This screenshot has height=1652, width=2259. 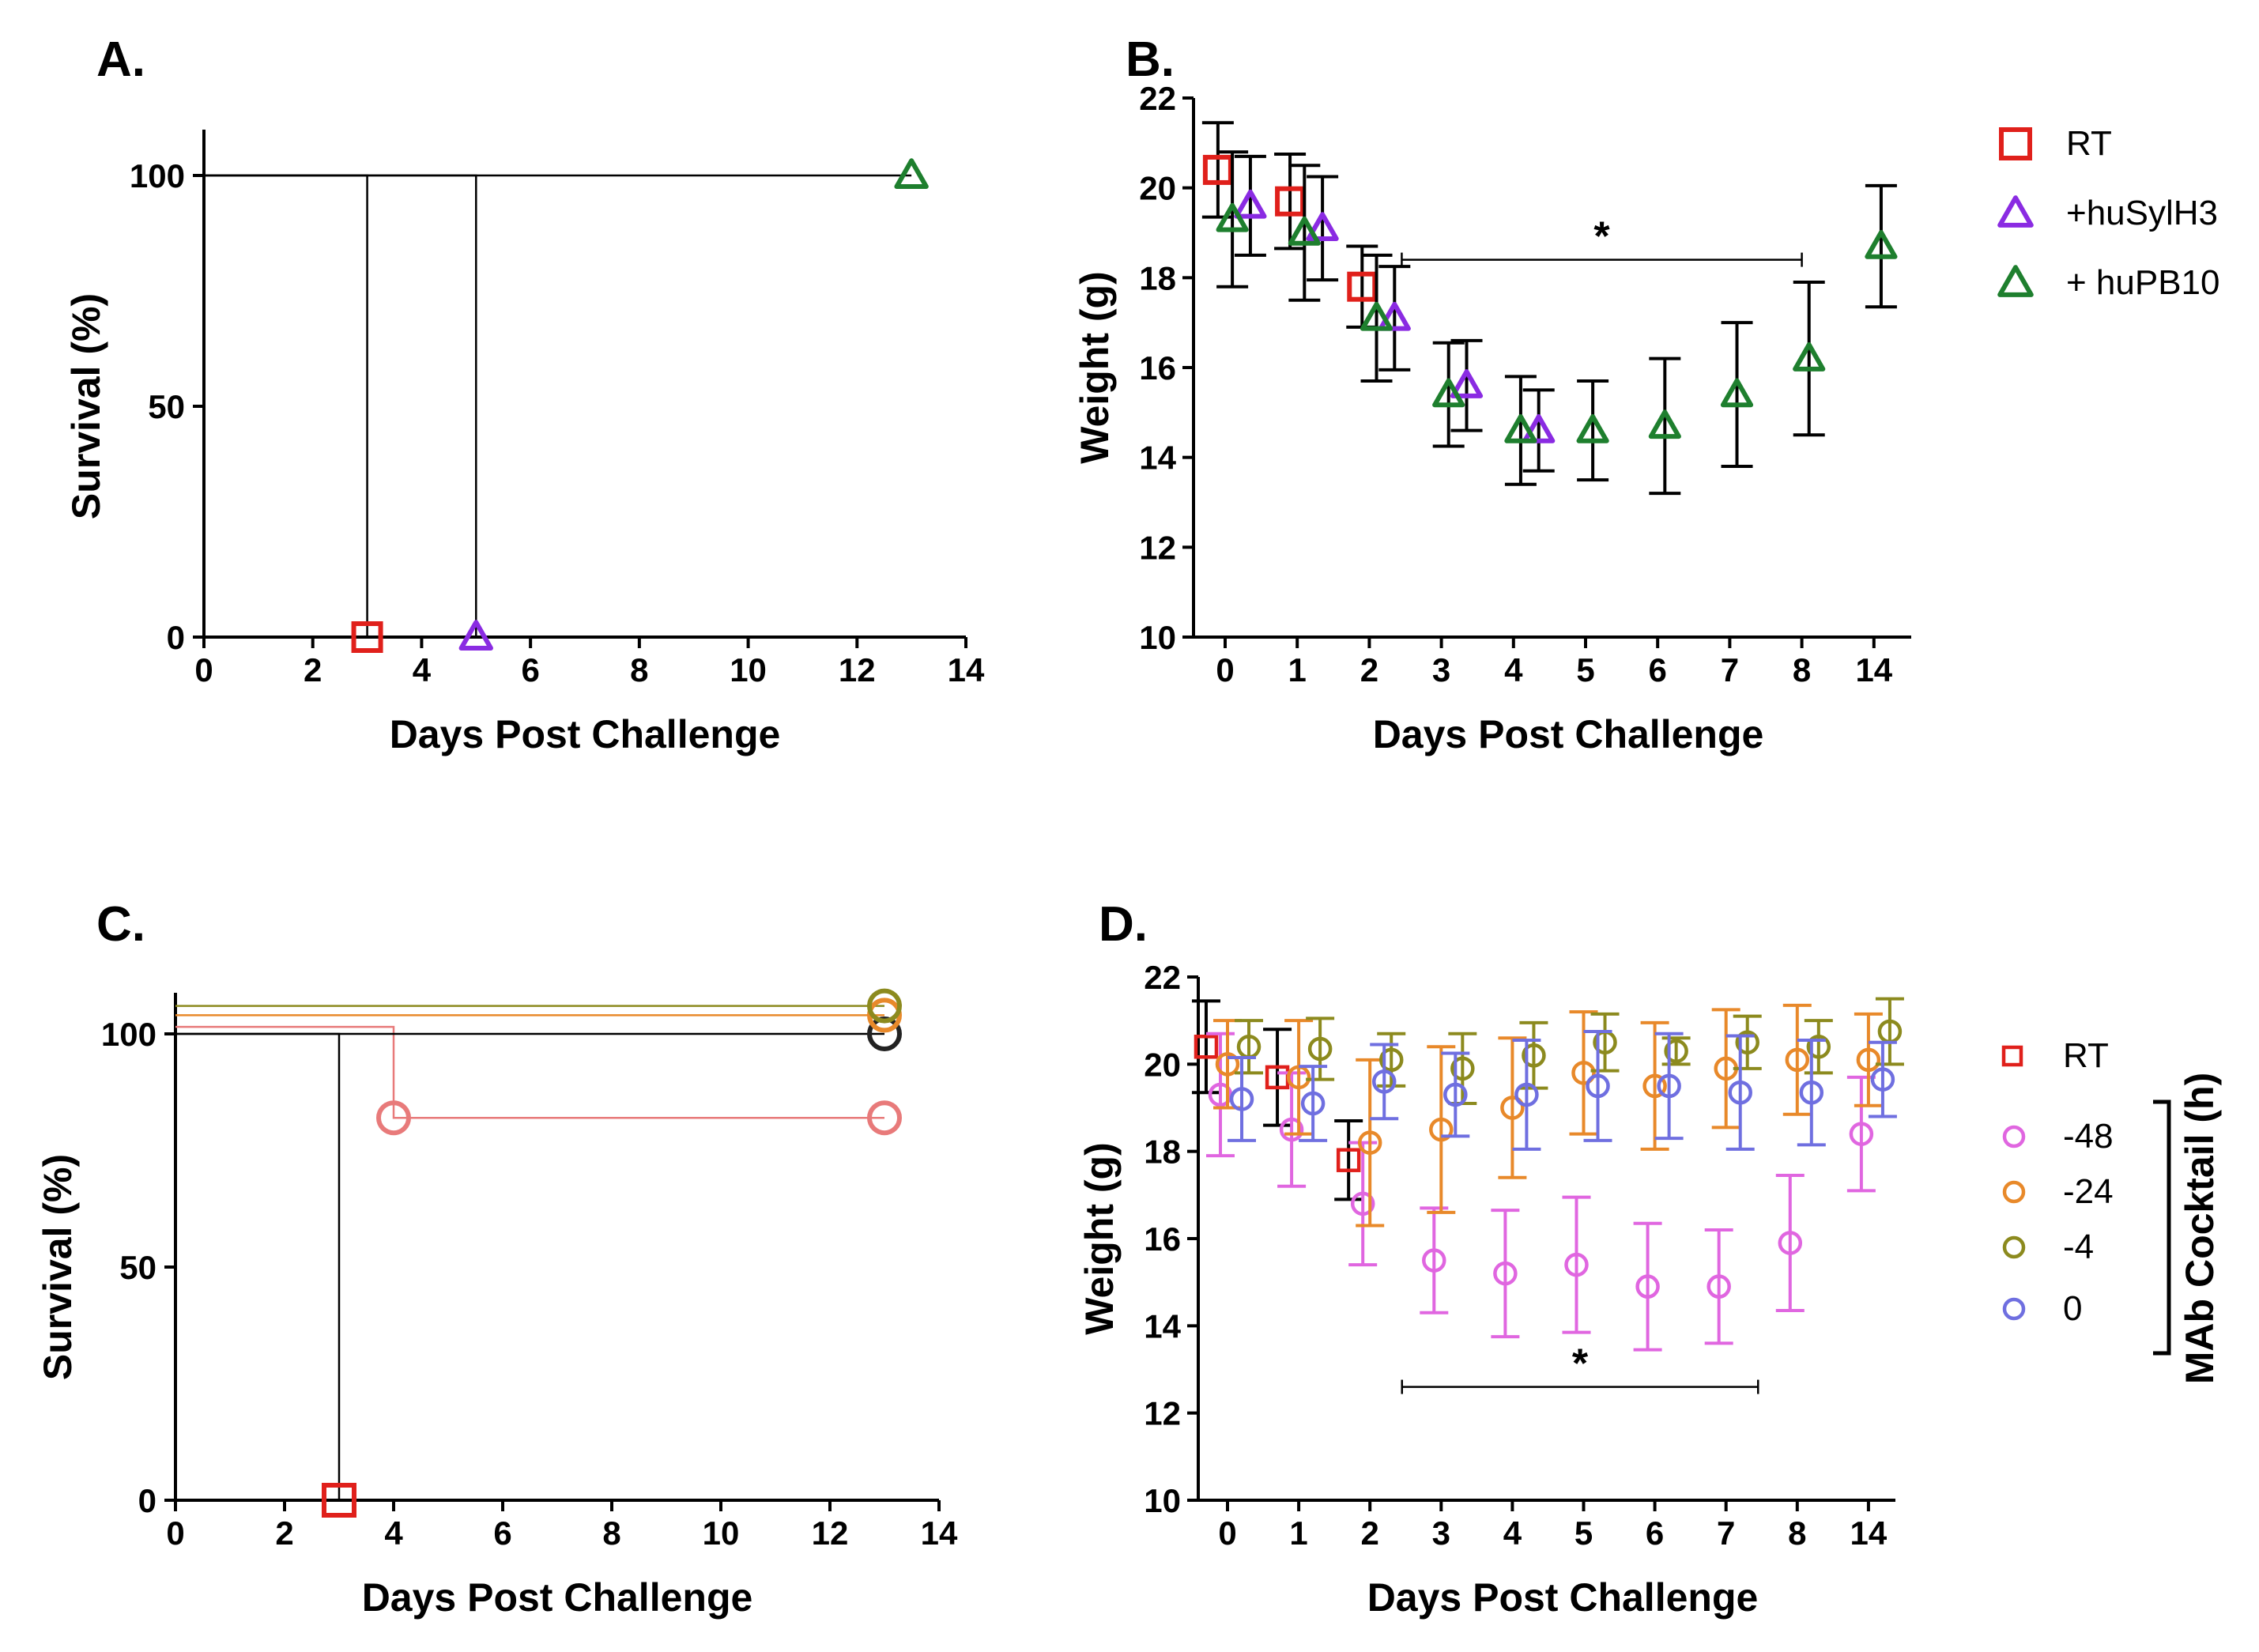 I want to click on legend-label-4: -4, so click(x=2078, y=1247).